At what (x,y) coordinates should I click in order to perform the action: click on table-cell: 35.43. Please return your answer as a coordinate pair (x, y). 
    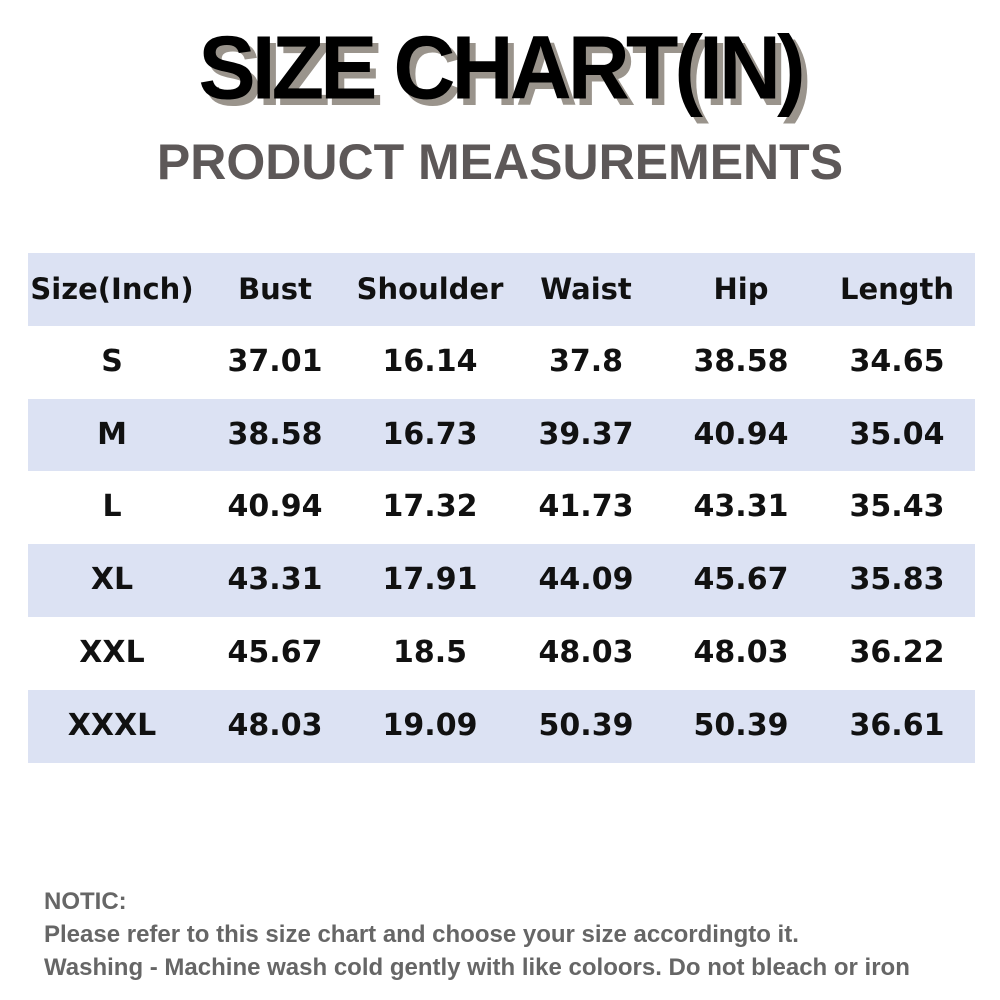
    Looking at the image, I should click on (897, 507).